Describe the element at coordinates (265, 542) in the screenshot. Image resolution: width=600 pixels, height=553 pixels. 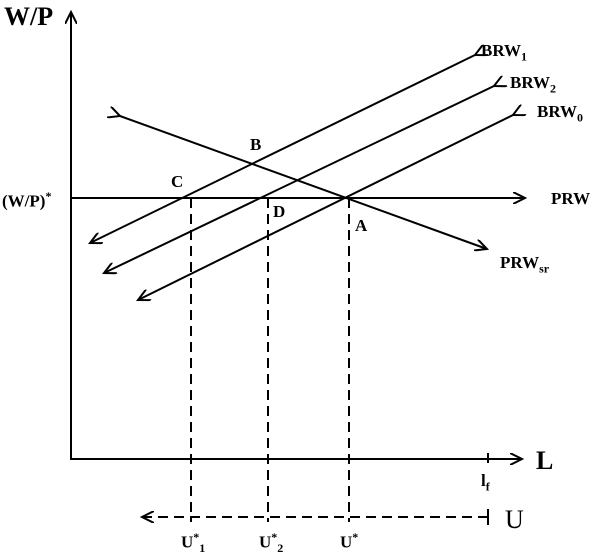
I see `u2-text: U` at that location.